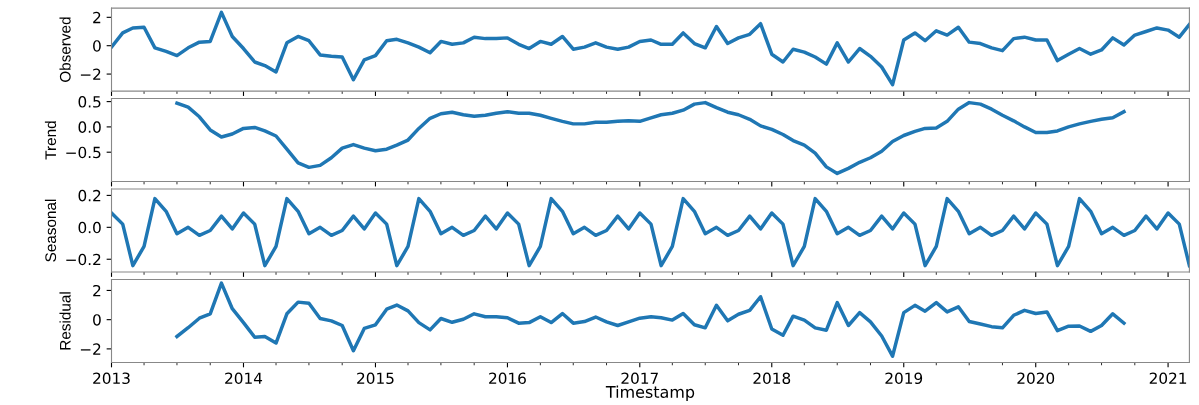  I want to click on y-tick-label: 0.2, so click(89, 195).